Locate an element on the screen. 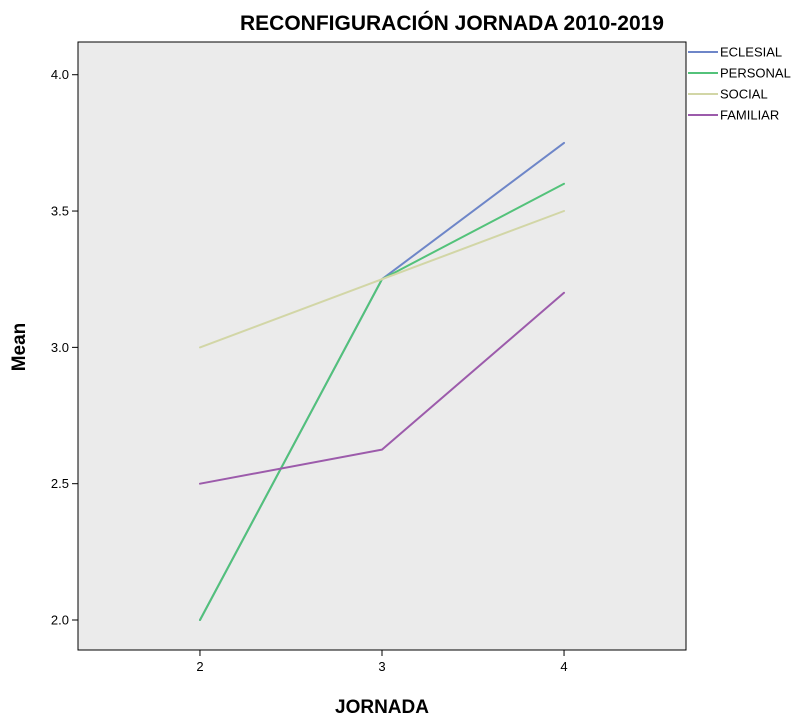 The height and width of the screenshot is (715, 805). x-axis-label: JORNADA is located at coordinates (382, 706).